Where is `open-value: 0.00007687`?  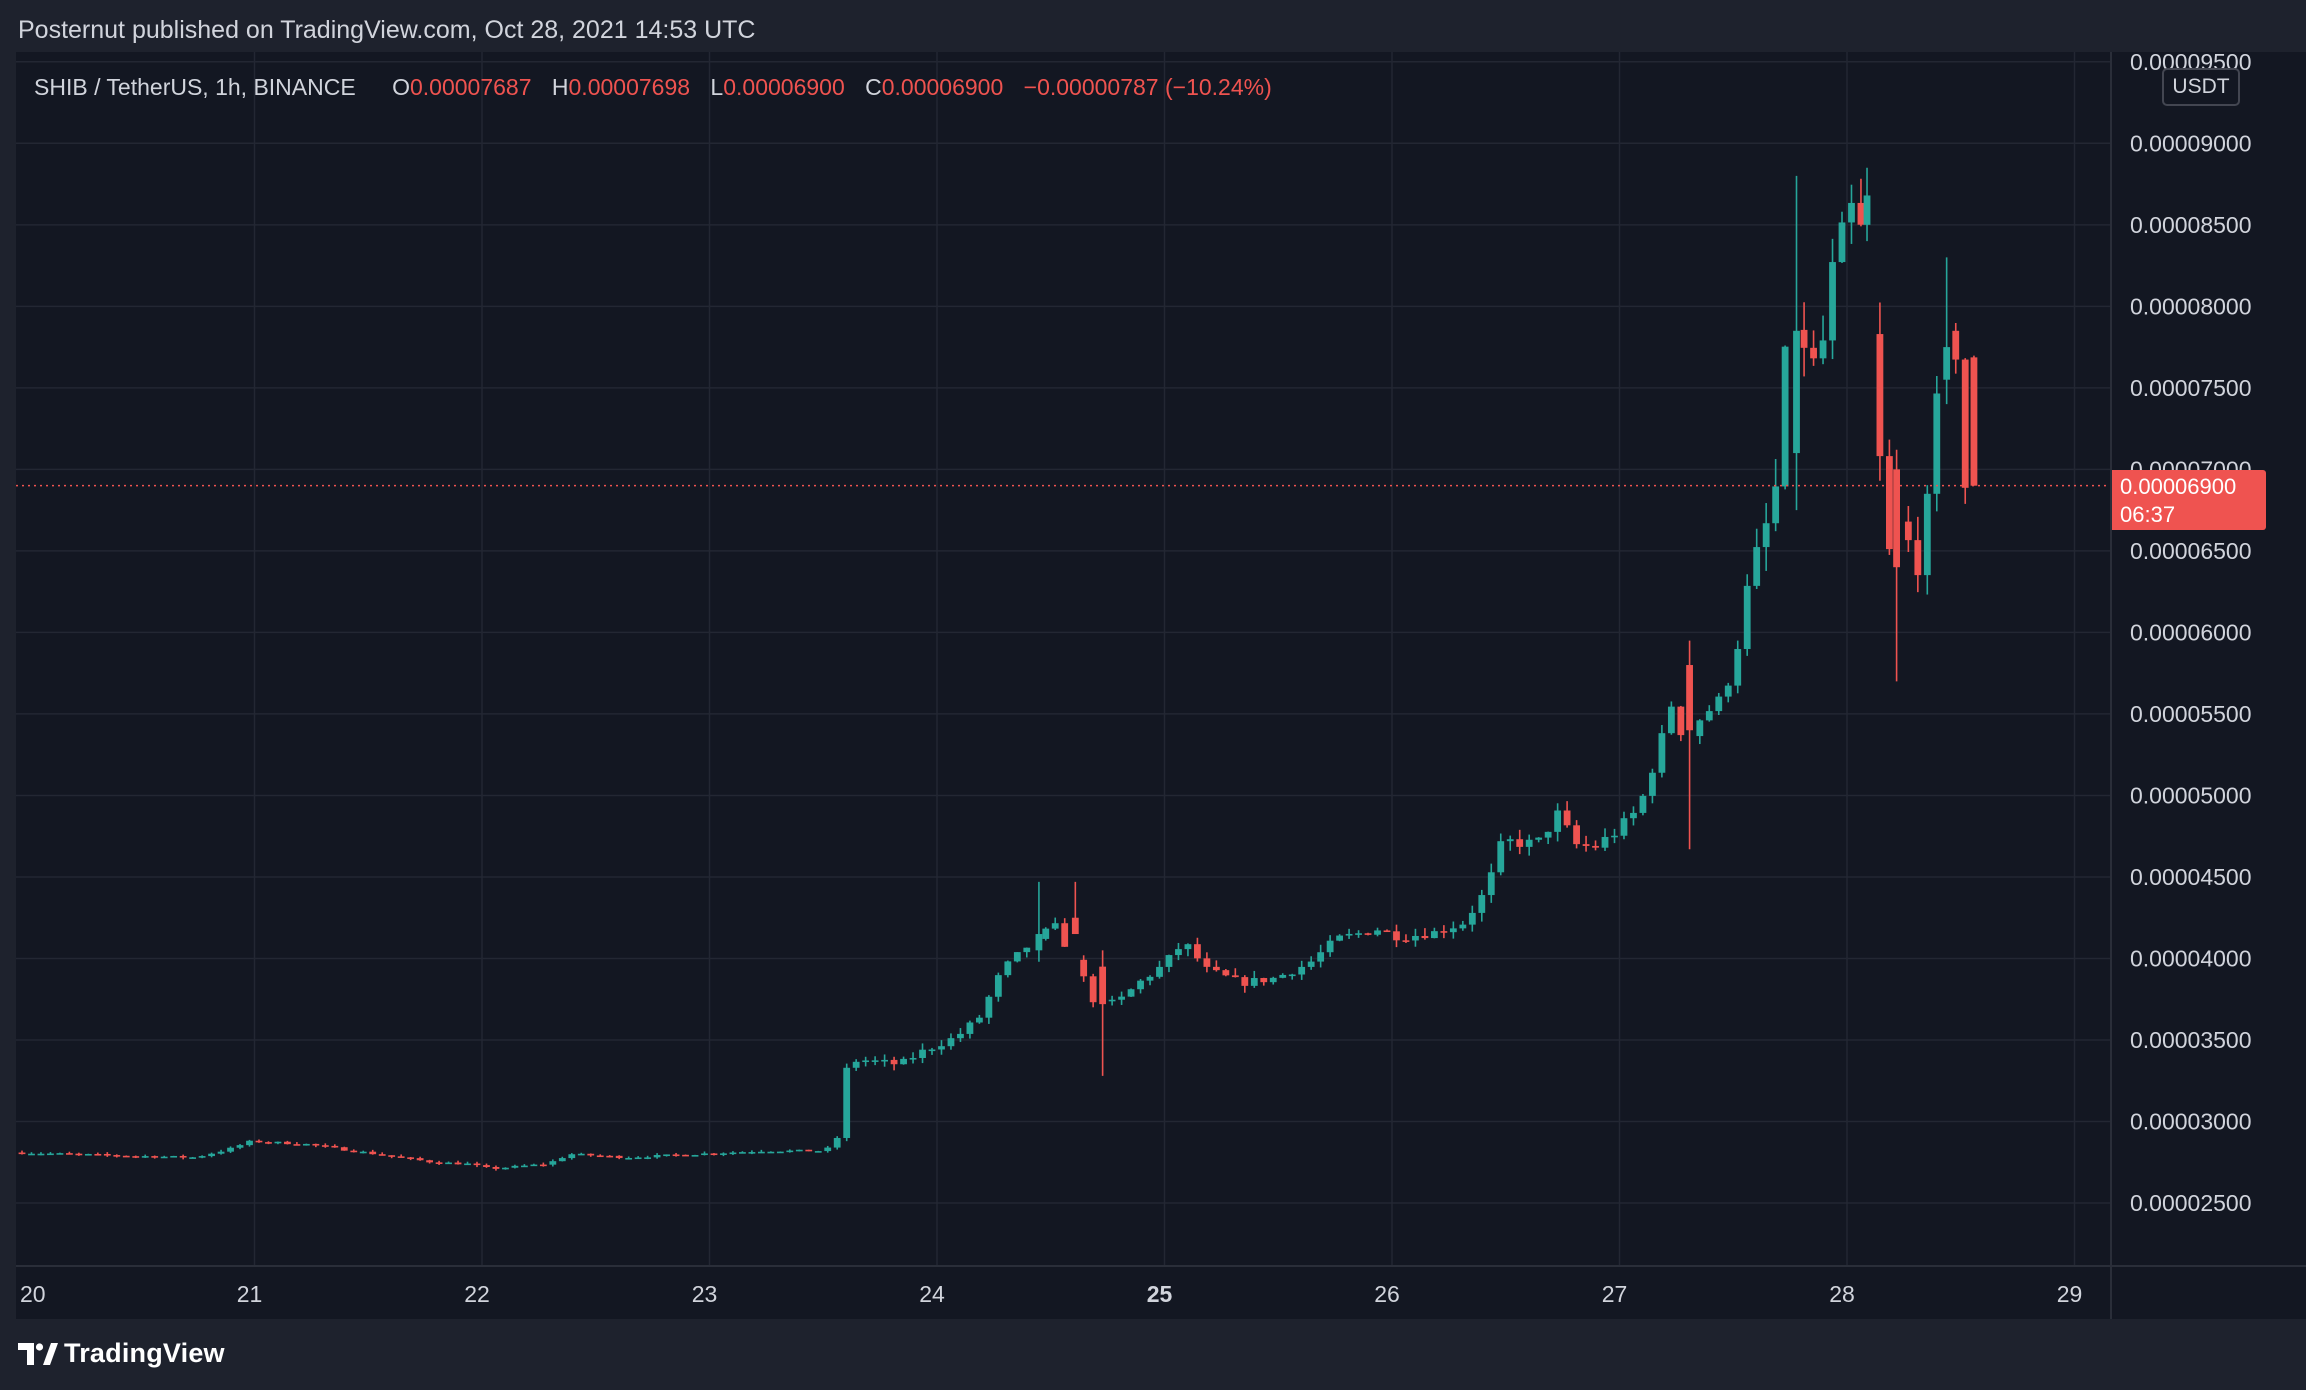 open-value: 0.00007687 is located at coordinates (470, 87).